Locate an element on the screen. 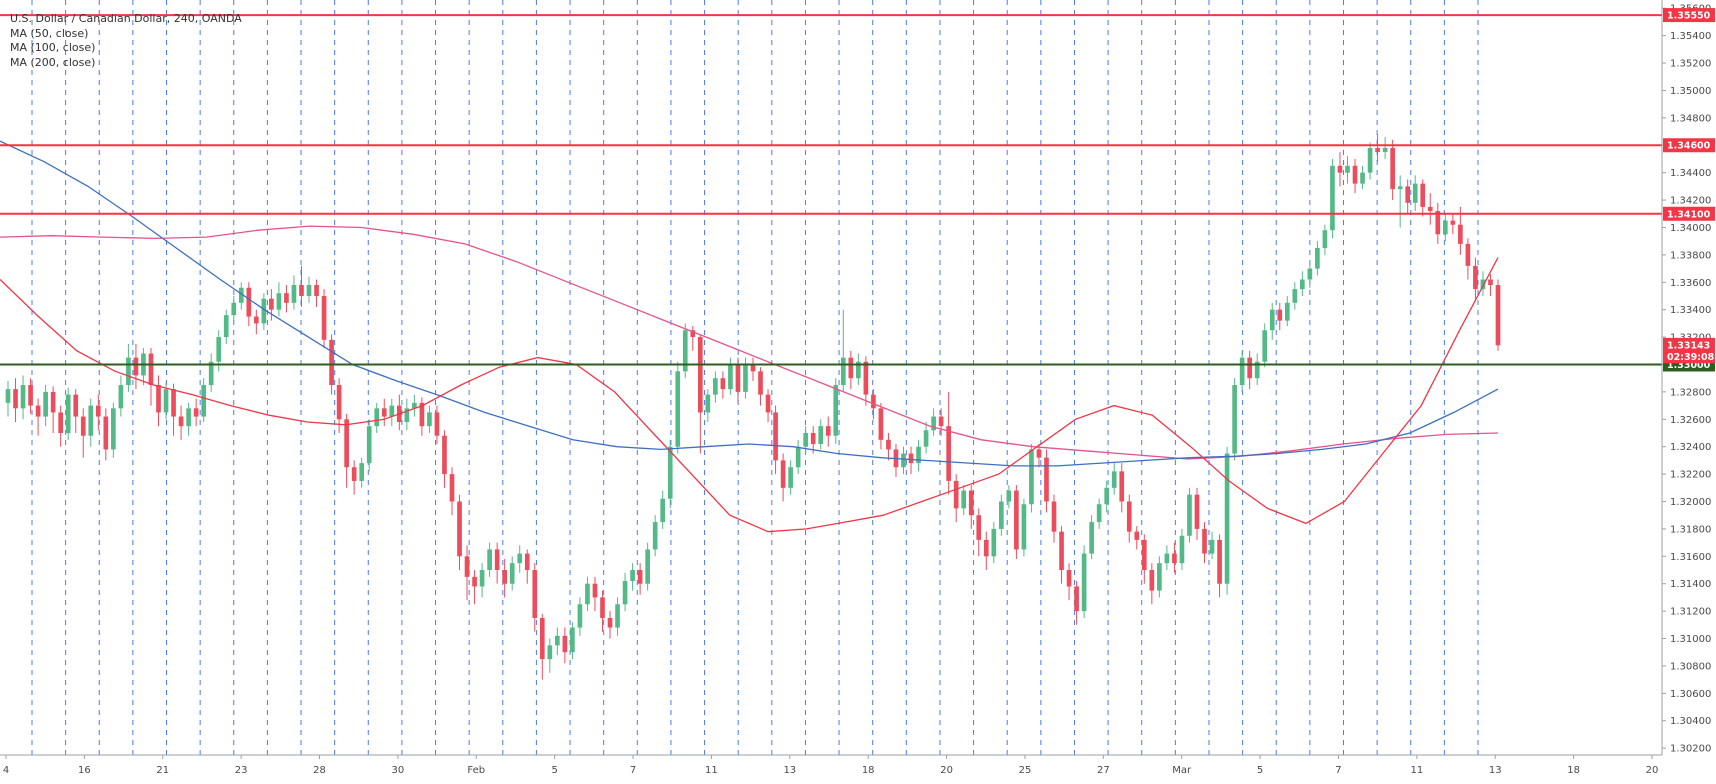 Image resolution: width=1716 pixels, height=784 pixels. level-label-bg is located at coordinates (1689, 213).